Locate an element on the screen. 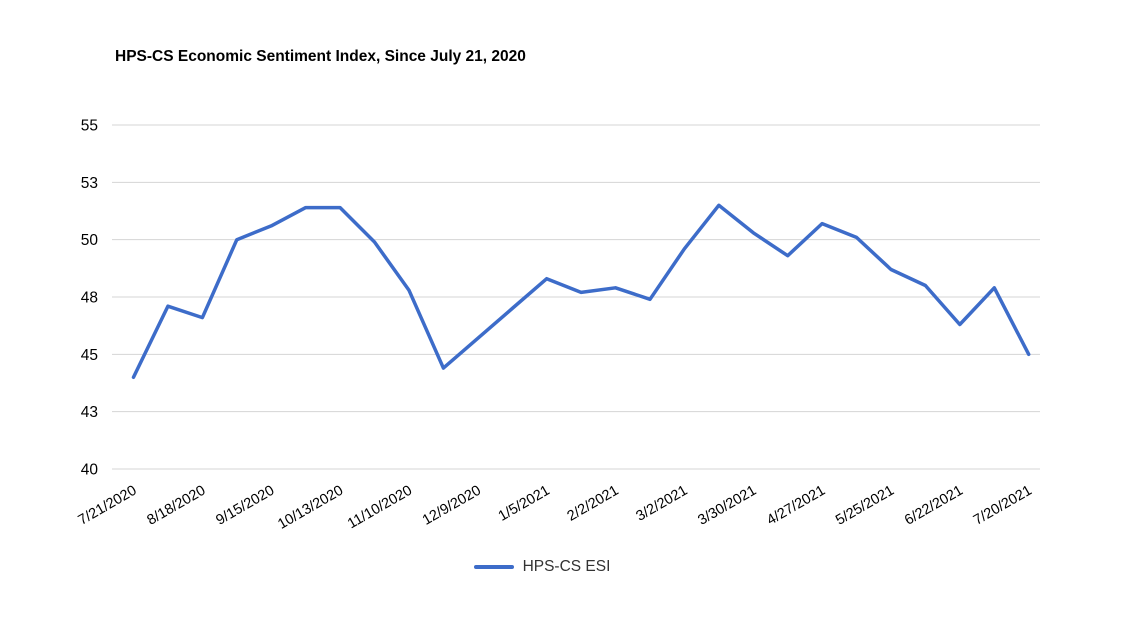  y-axis-tick-label: 45 is located at coordinates (89, 355).